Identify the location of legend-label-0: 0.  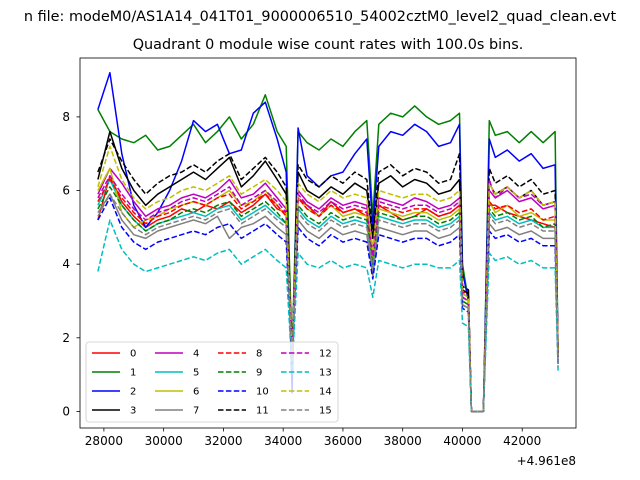
(133, 354).